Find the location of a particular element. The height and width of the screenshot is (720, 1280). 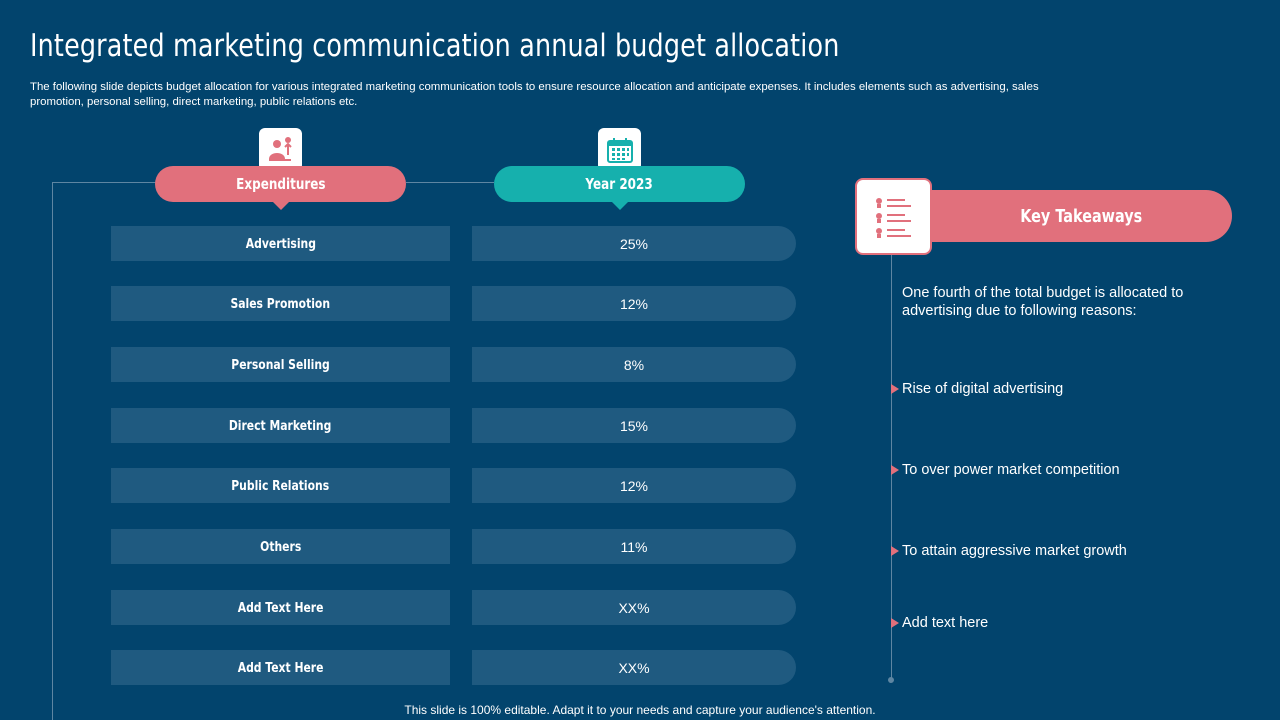

key-takeaways-icon-box is located at coordinates (893, 216).